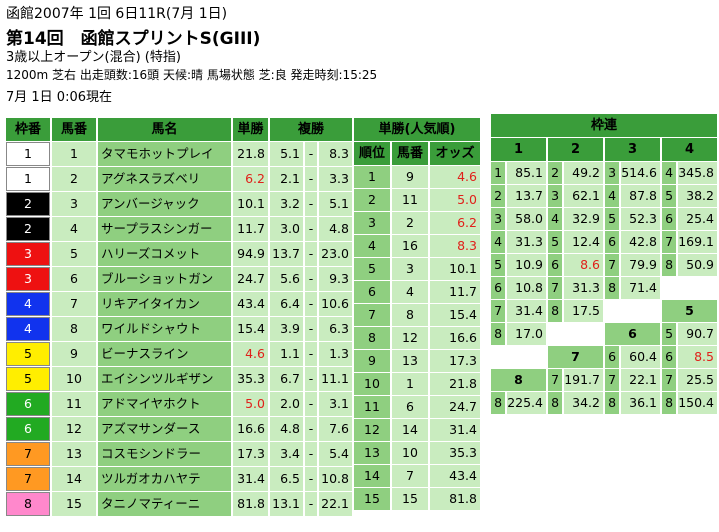 This screenshot has height=532, width=719. I want to click on horse-row: 8 15 タニノマティーニ 81.8 13.1-22.1, so click(179, 504).